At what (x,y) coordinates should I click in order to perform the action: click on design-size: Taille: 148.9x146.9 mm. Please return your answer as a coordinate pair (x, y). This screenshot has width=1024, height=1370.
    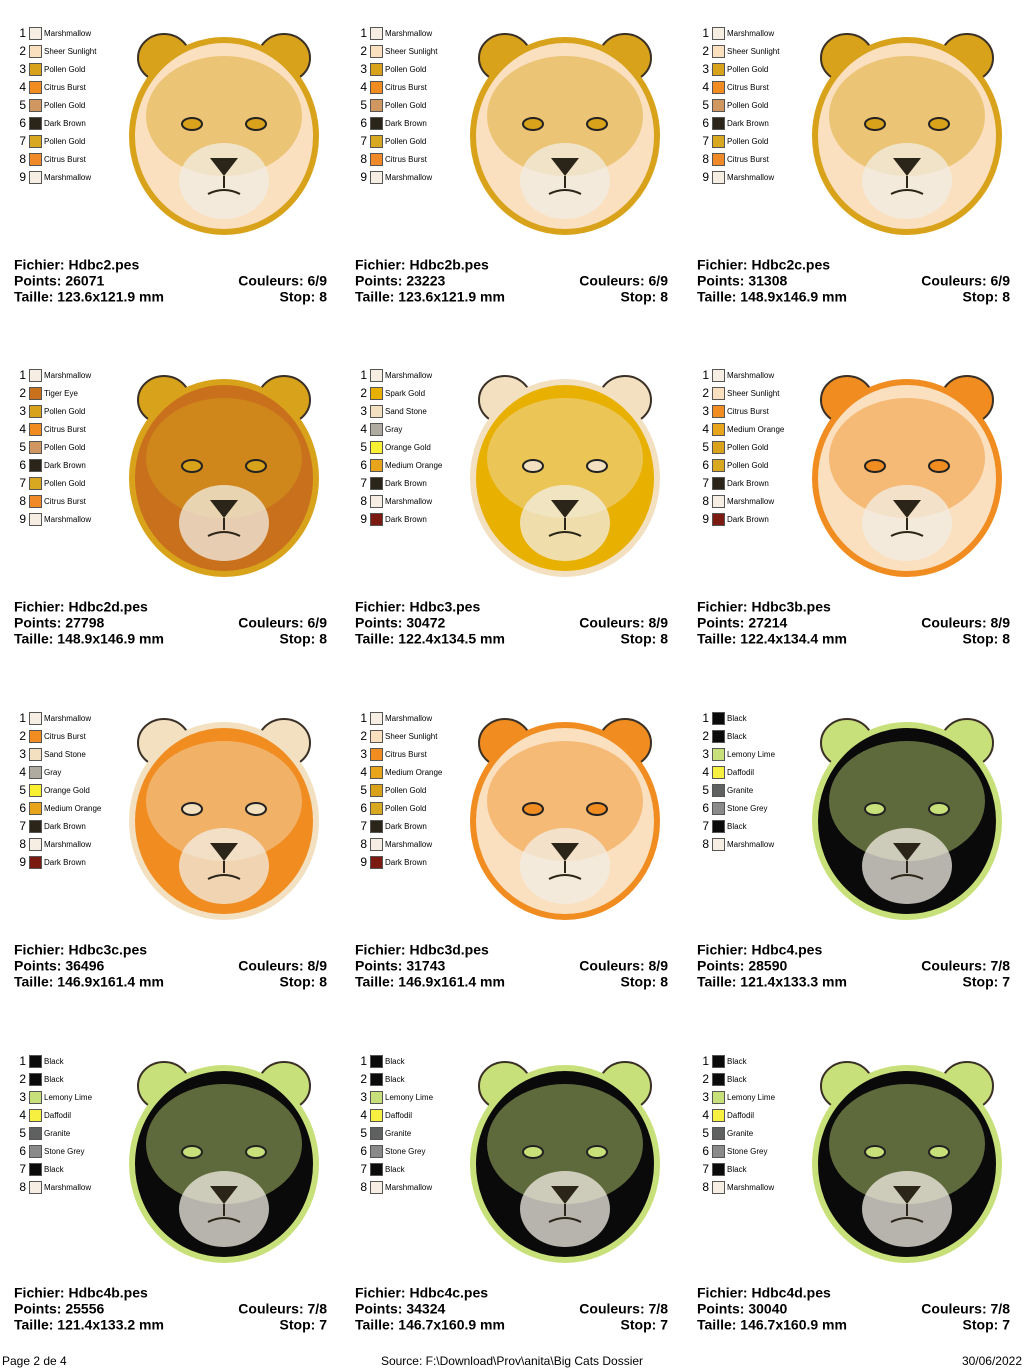
    Looking at the image, I should click on (772, 297).